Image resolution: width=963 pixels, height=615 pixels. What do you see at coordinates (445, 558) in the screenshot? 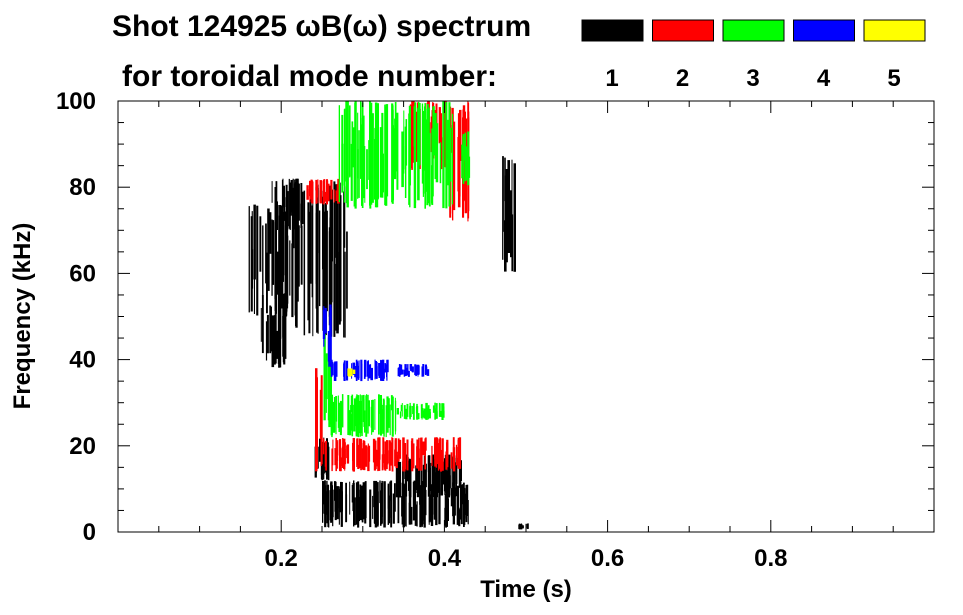
I see `x-tick-label: 0.4` at bounding box center [445, 558].